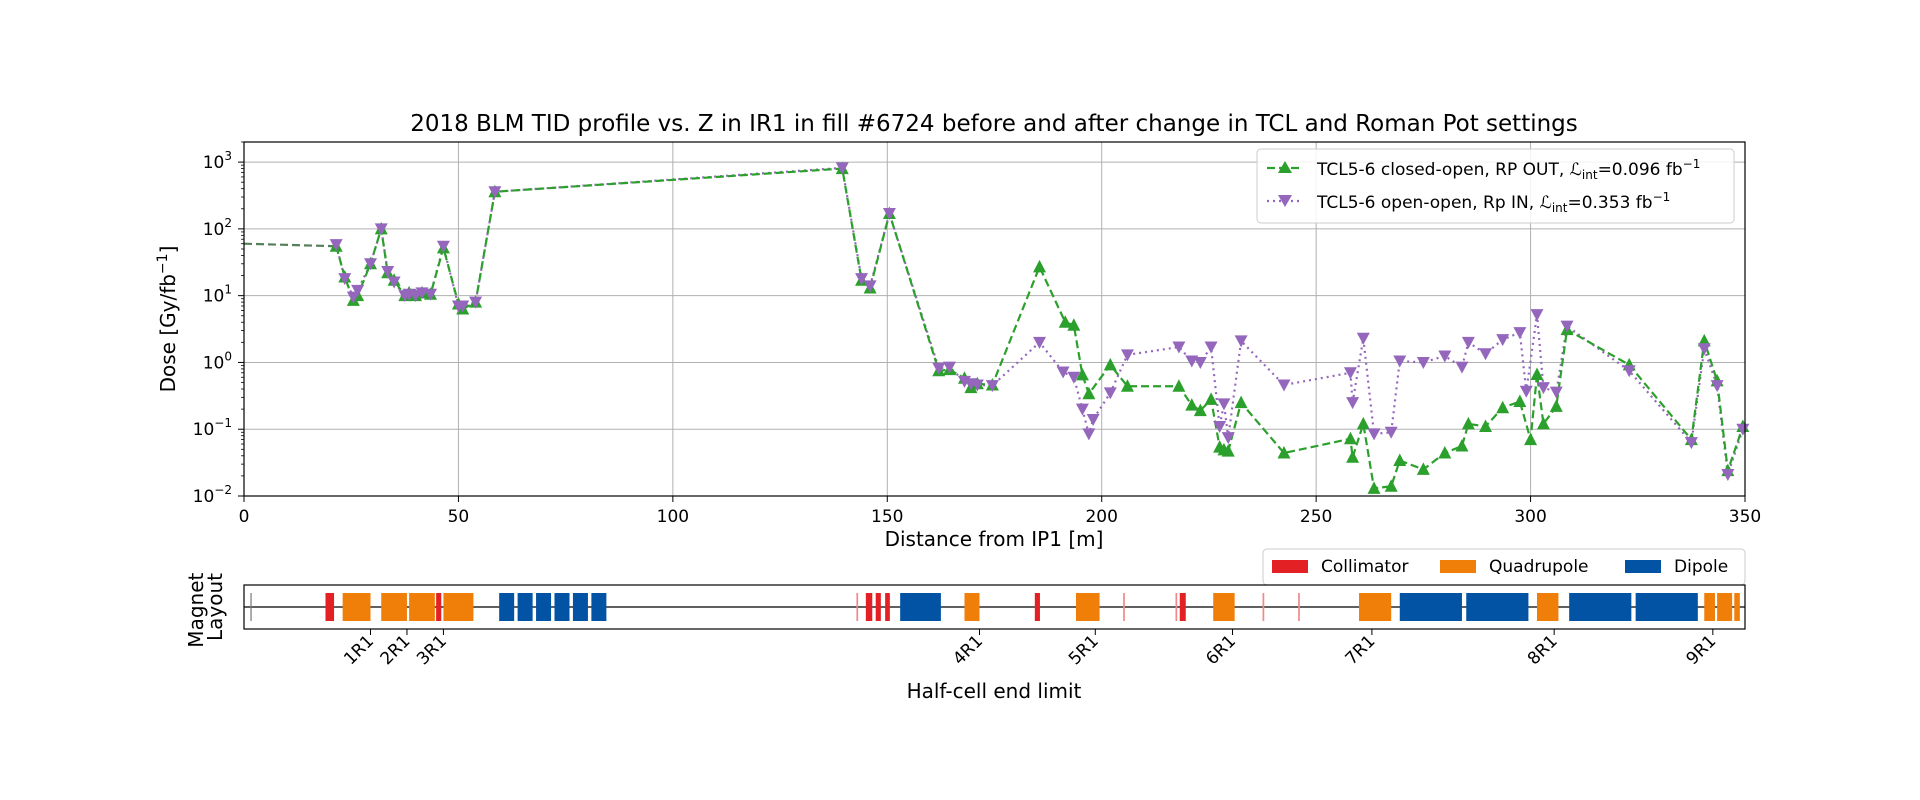 The width and height of the screenshot is (1920, 800). I want to click on lead-line, so click(290, 245).